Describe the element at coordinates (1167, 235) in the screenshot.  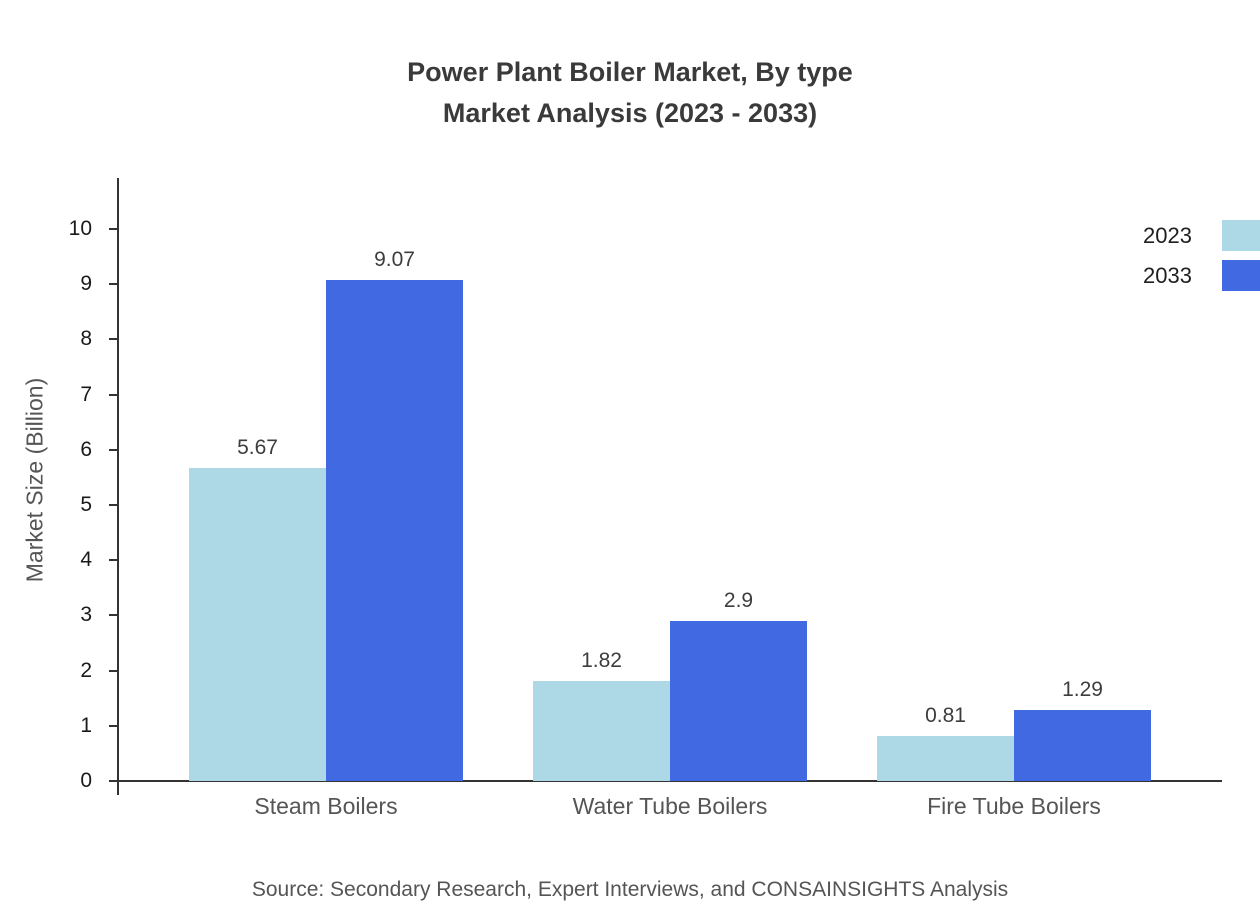
I see `legend-label-2023: 2023` at that location.